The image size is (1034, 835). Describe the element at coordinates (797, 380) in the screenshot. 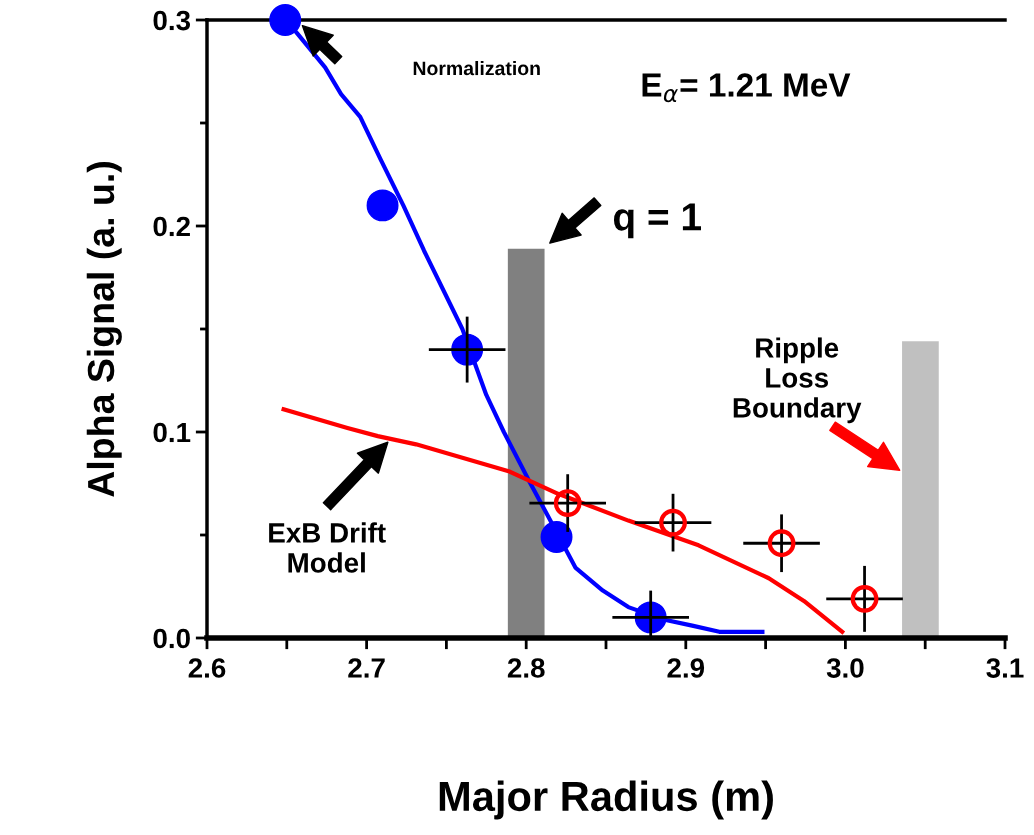

I see `annotation: Ripple Loss Boundary` at that location.